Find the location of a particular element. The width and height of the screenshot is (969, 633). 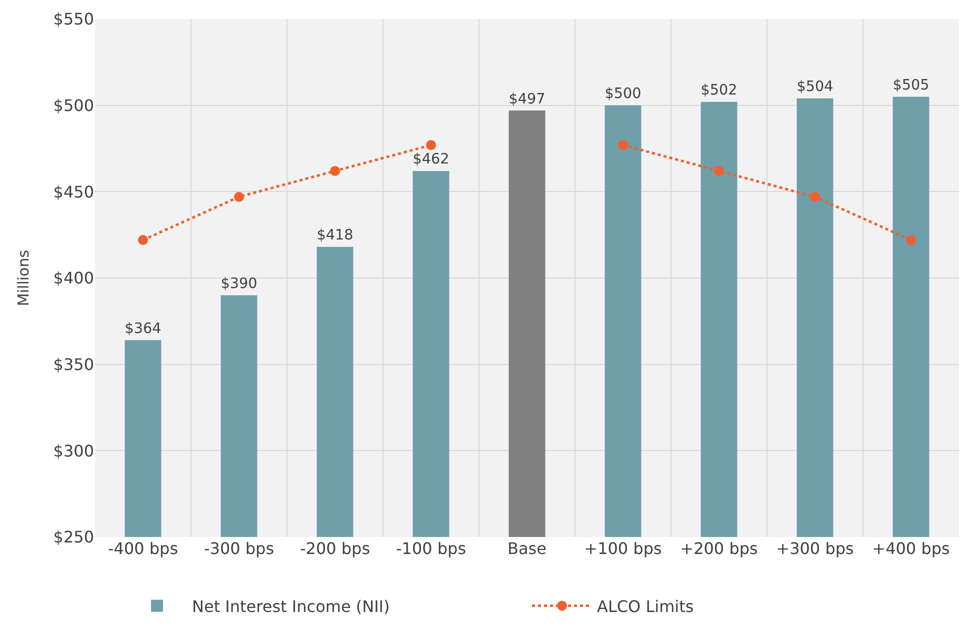

legend-label: Net Interest Income (NII) is located at coordinates (291, 606).